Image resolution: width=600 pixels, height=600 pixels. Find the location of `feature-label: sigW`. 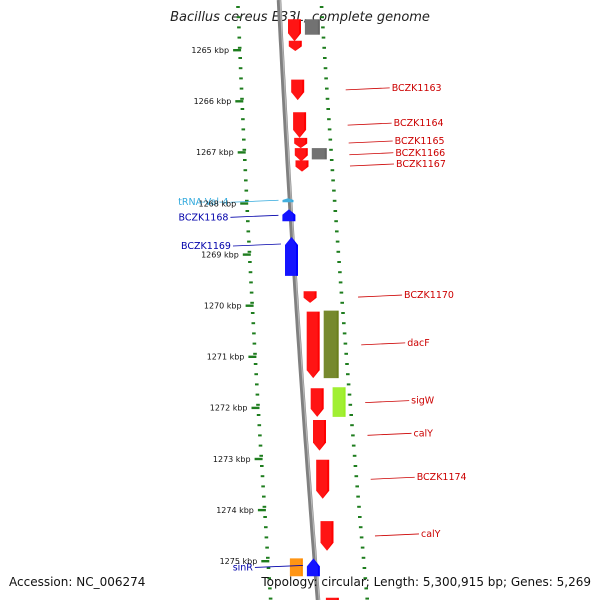

feature-label: sigW is located at coordinates (423, 401).